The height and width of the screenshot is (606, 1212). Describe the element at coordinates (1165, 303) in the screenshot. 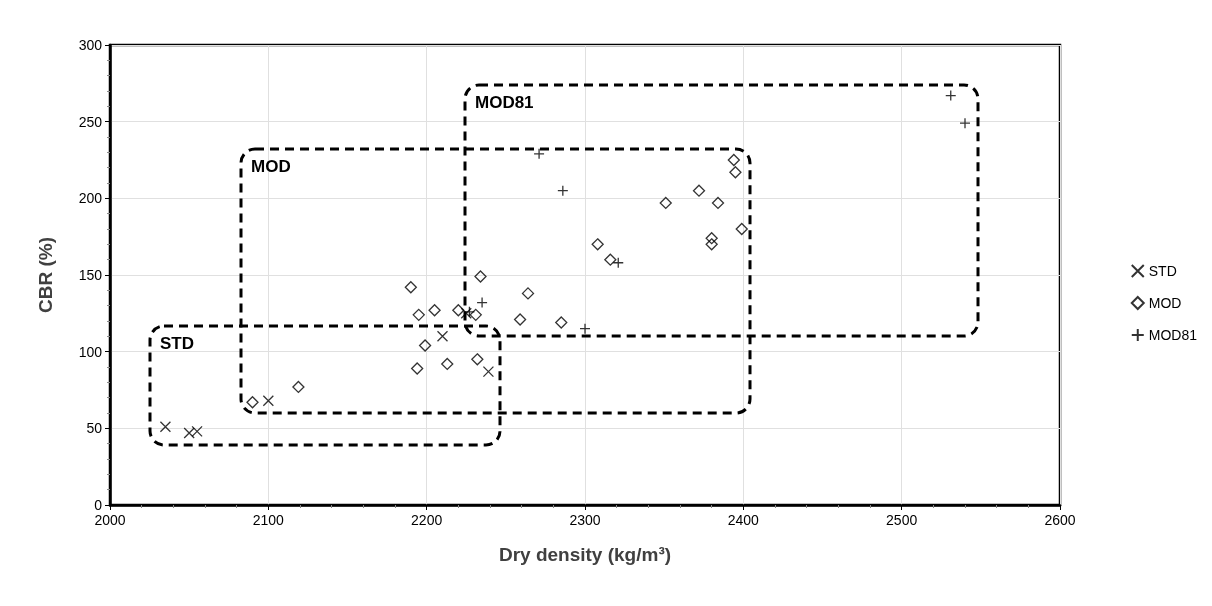

I see `legend-label: MOD` at that location.